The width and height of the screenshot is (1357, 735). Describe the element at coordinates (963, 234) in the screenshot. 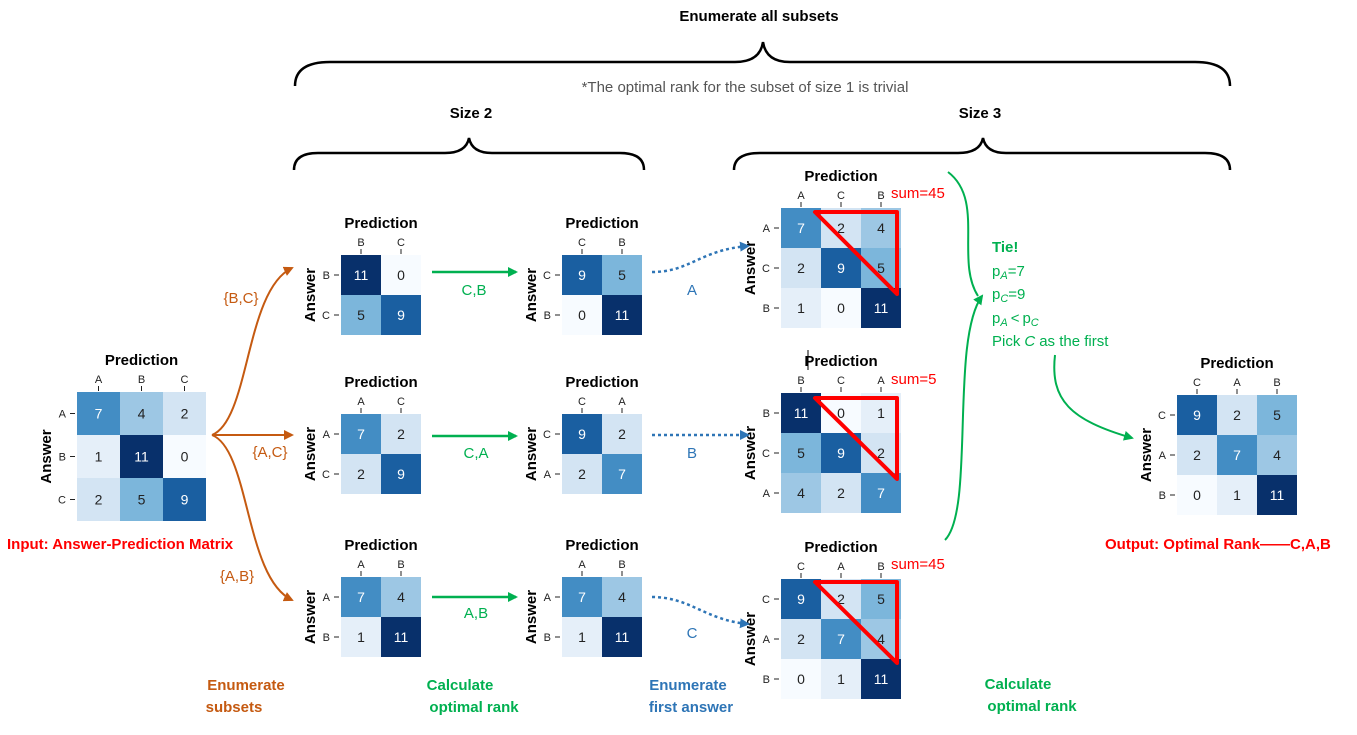

I see `arrow-gather-top` at that location.